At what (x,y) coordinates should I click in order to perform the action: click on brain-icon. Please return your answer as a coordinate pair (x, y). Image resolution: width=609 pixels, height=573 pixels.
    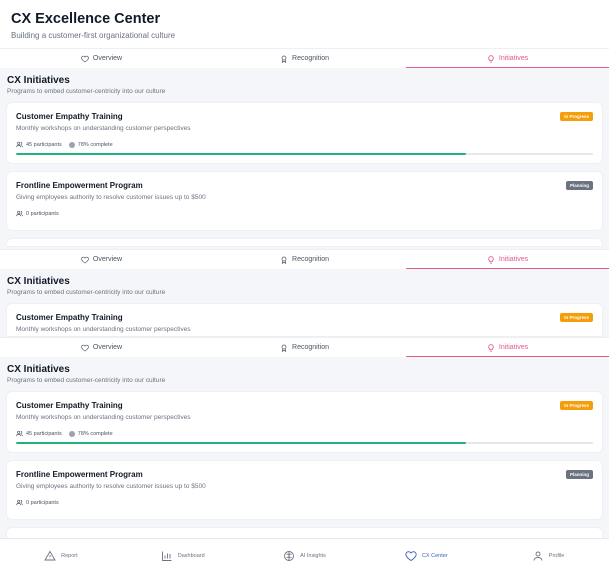
    Looking at the image, I should click on (289, 556).